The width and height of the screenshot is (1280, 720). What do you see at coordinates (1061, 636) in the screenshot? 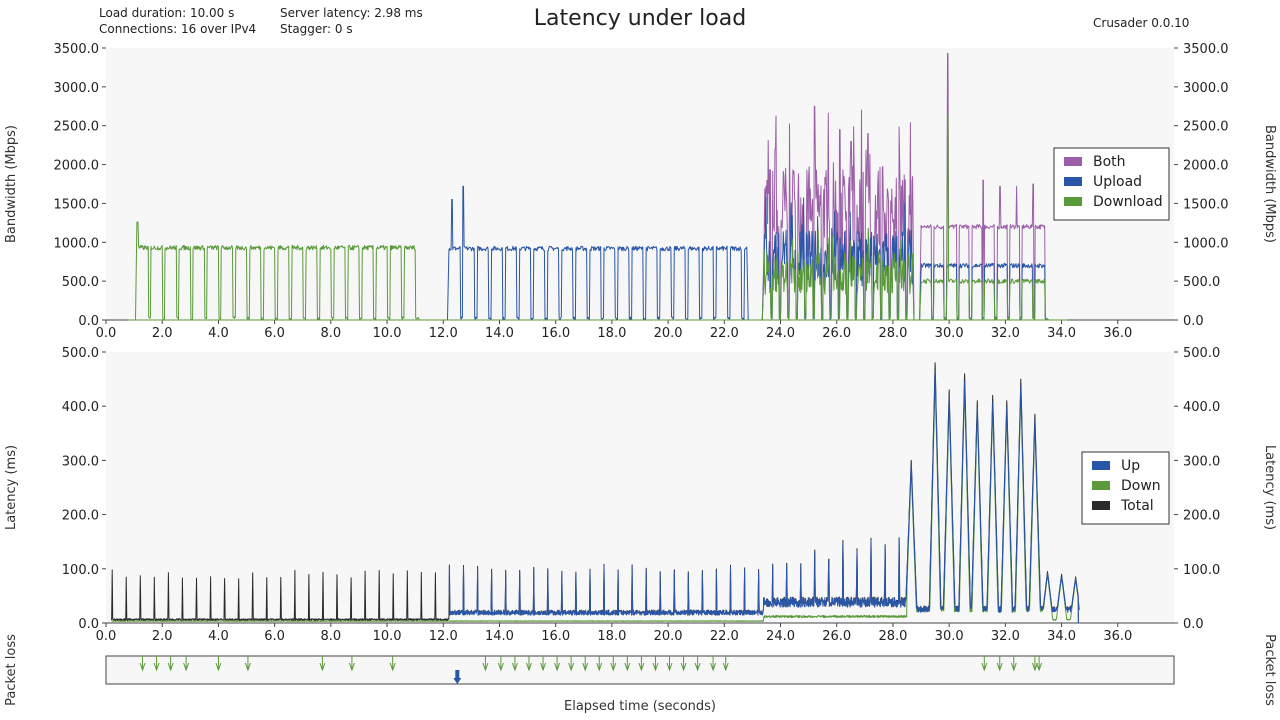
I see `latency-xtick-label: 34.0` at bounding box center [1061, 636].